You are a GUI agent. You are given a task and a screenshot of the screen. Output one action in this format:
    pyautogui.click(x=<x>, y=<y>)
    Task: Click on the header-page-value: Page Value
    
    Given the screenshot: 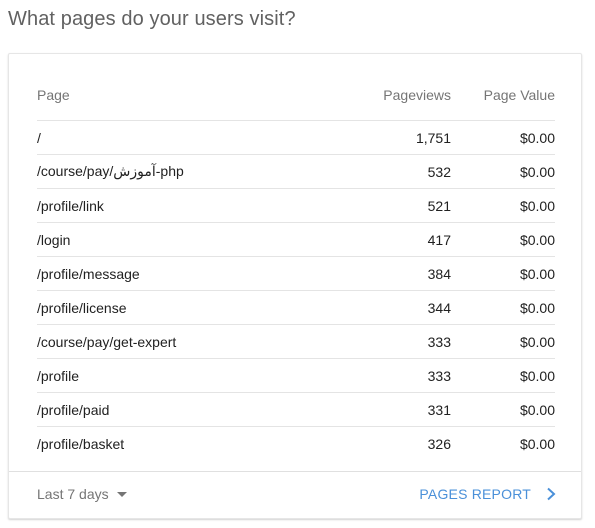 What is the action you would take?
    pyautogui.click(x=503, y=95)
    